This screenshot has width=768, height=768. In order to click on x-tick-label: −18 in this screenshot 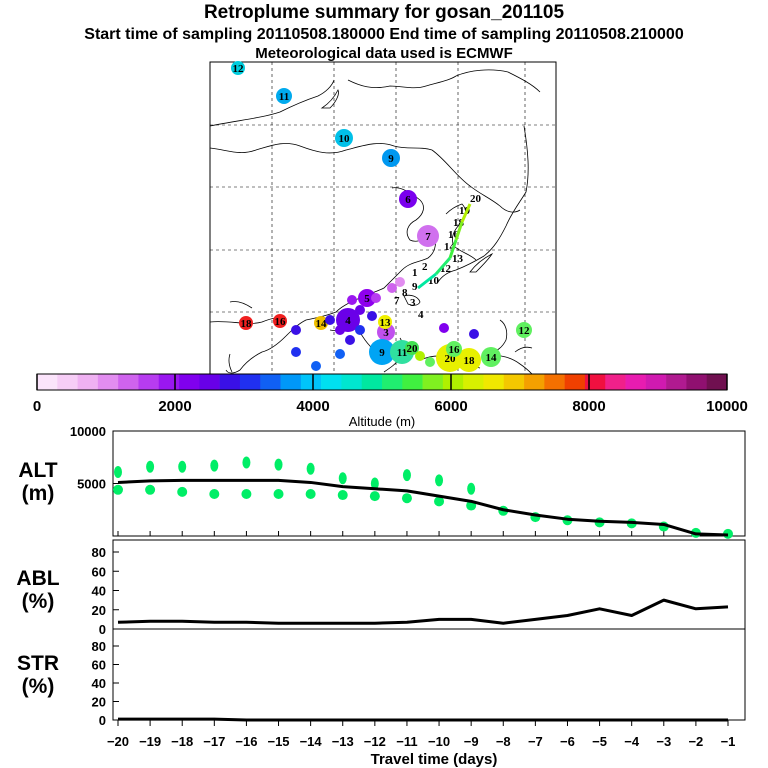, I will do `click(182, 741)`.